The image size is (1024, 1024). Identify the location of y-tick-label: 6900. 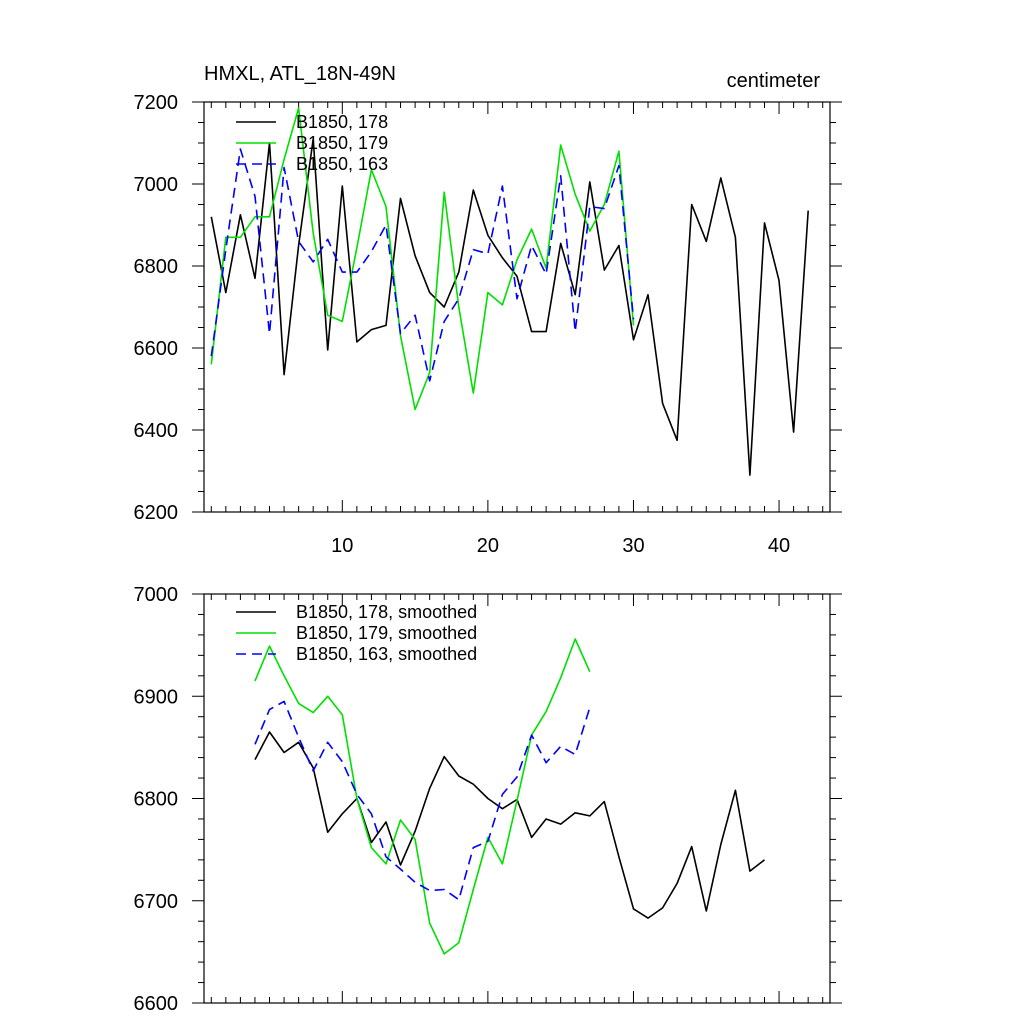
(156, 697).